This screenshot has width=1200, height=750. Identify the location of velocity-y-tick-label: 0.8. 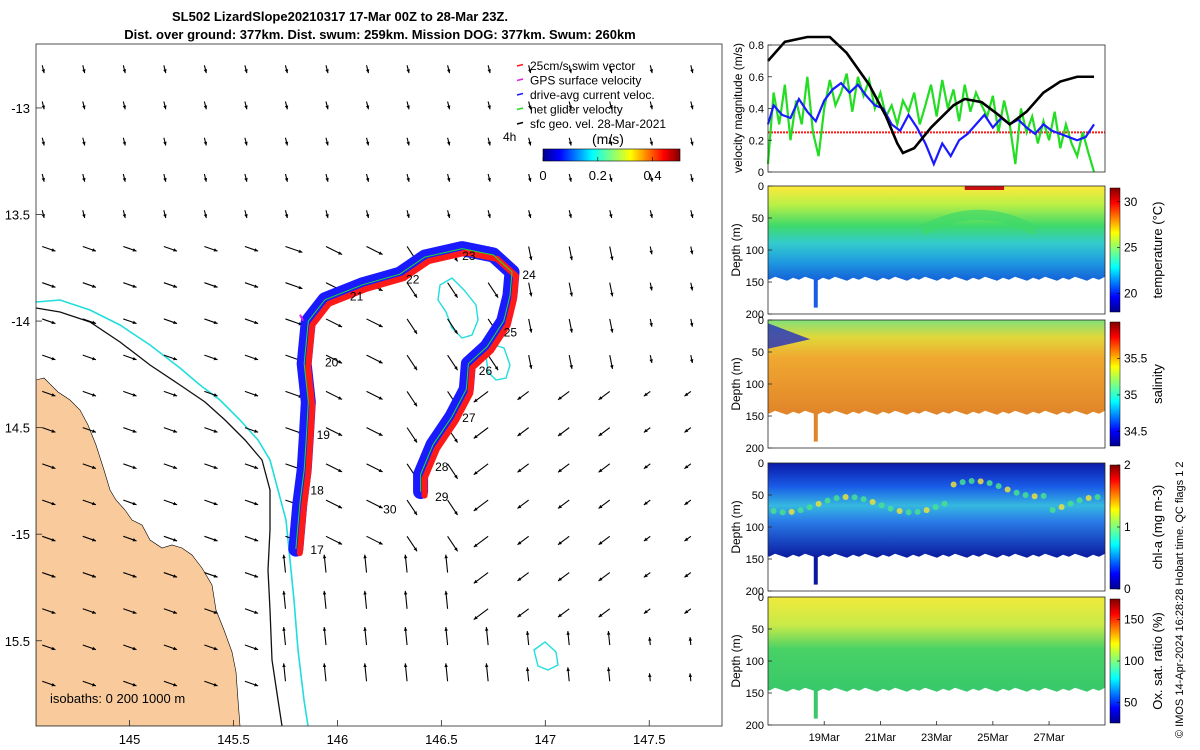
(756, 46).